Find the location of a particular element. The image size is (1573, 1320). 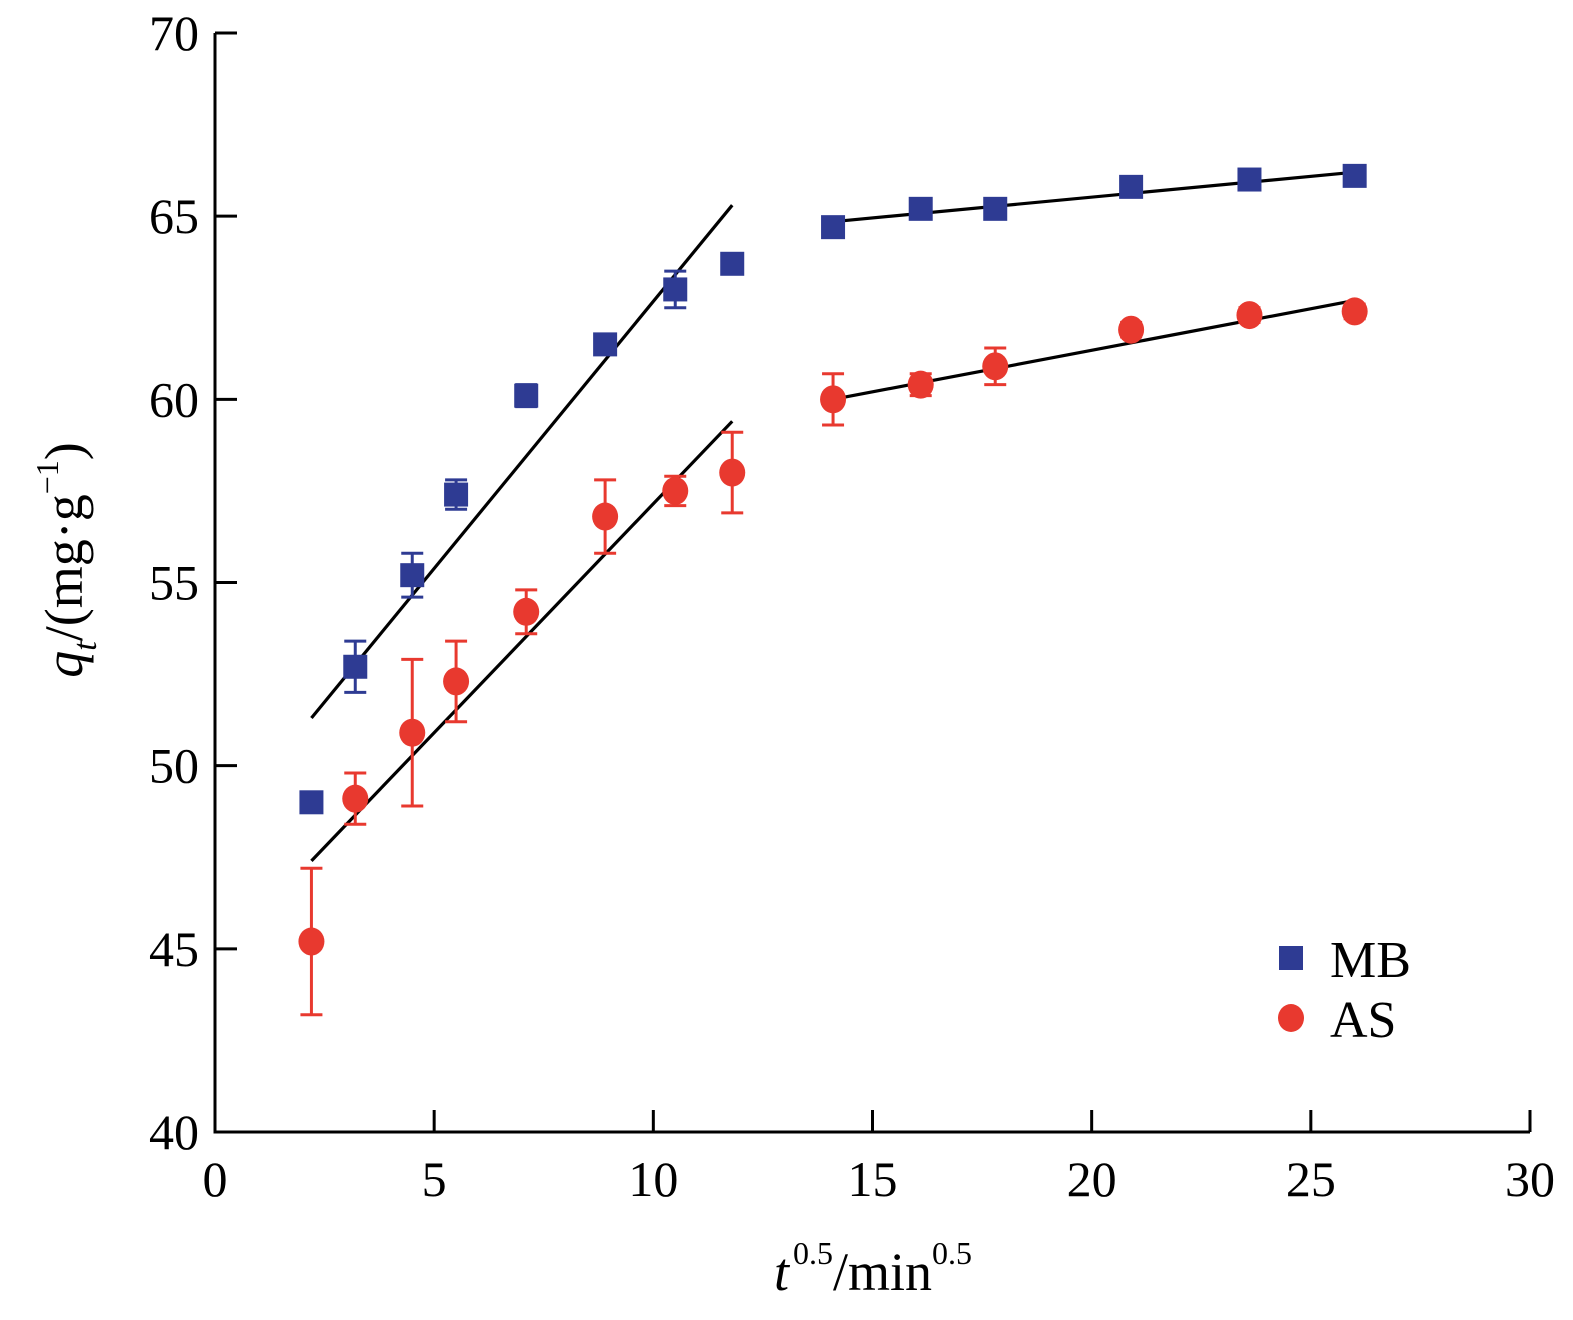

y-tick-label: 70 is located at coordinates (174, 33).